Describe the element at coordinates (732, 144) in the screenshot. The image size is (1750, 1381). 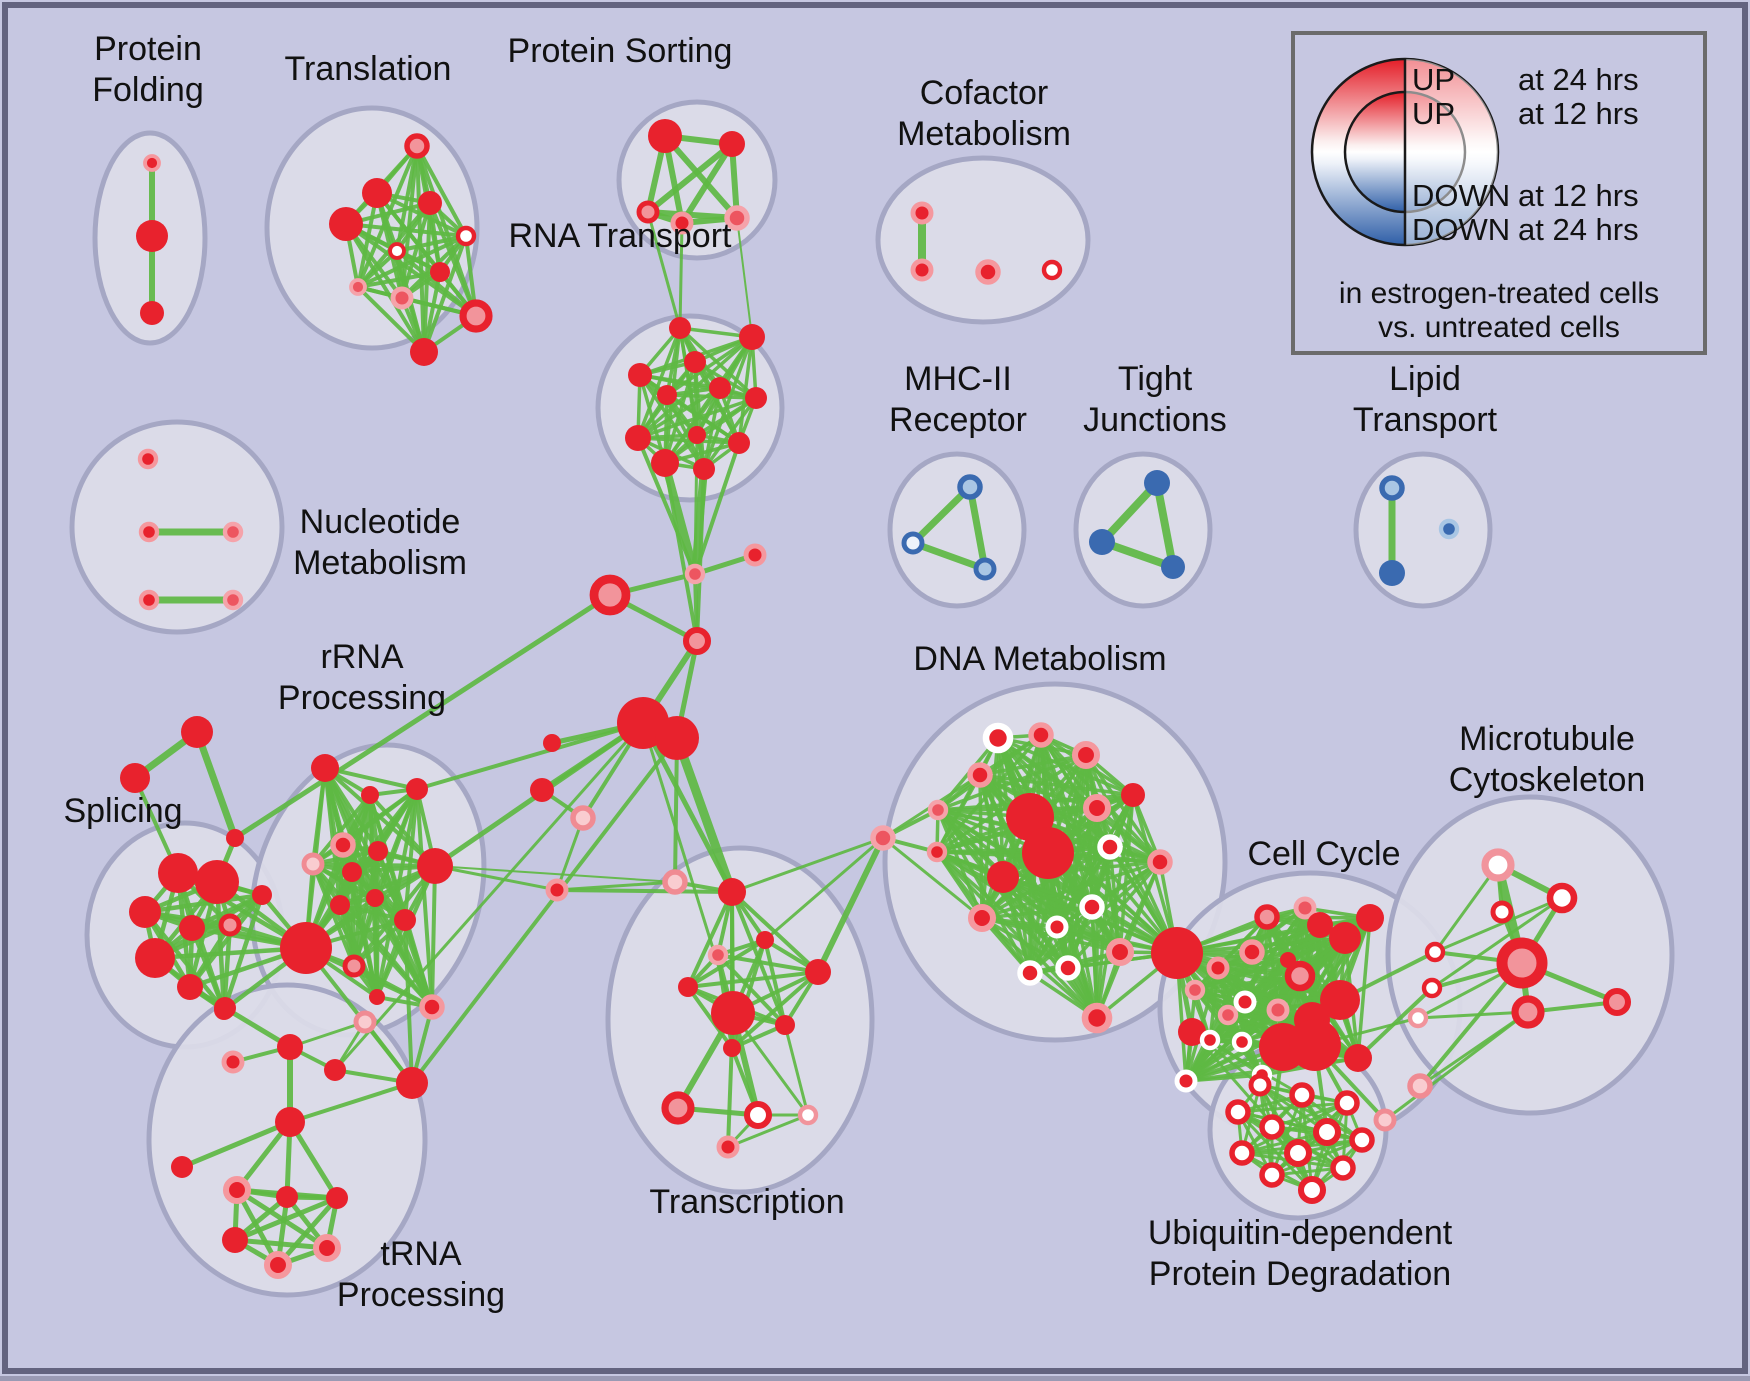
I see `node-15-R` at that location.